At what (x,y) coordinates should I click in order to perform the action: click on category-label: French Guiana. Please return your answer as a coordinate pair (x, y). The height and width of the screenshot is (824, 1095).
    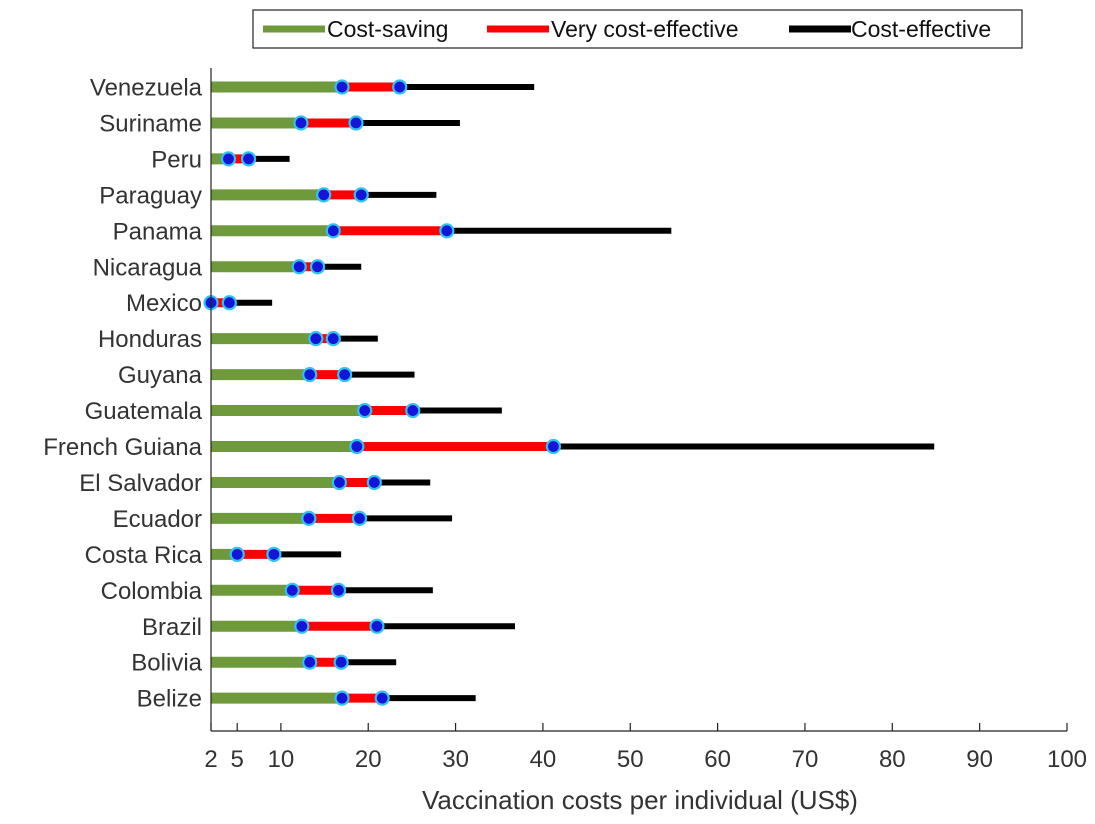
    Looking at the image, I should click on (122, 447).